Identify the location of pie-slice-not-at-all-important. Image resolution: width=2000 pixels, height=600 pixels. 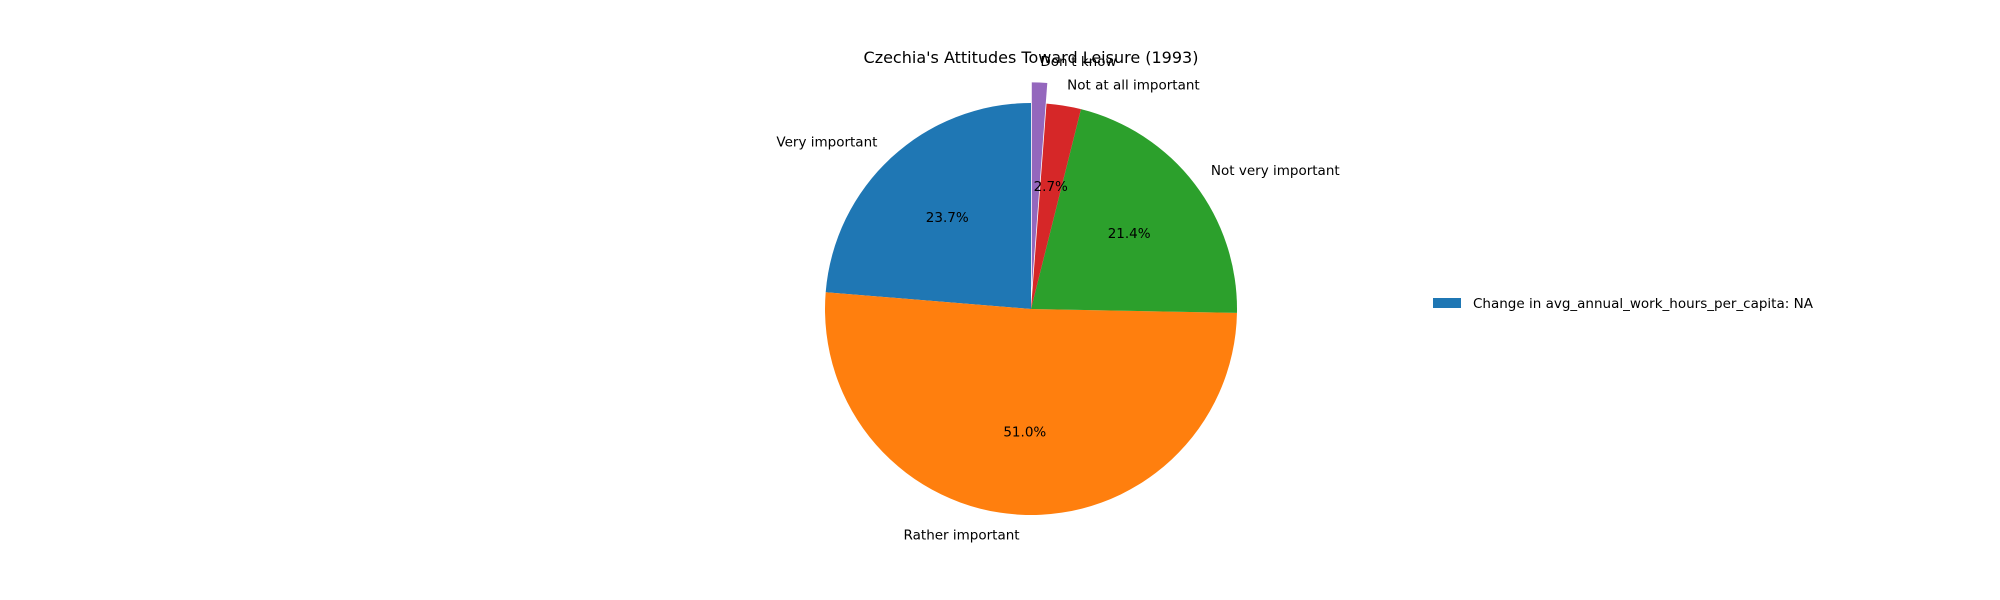
(1056, 206).